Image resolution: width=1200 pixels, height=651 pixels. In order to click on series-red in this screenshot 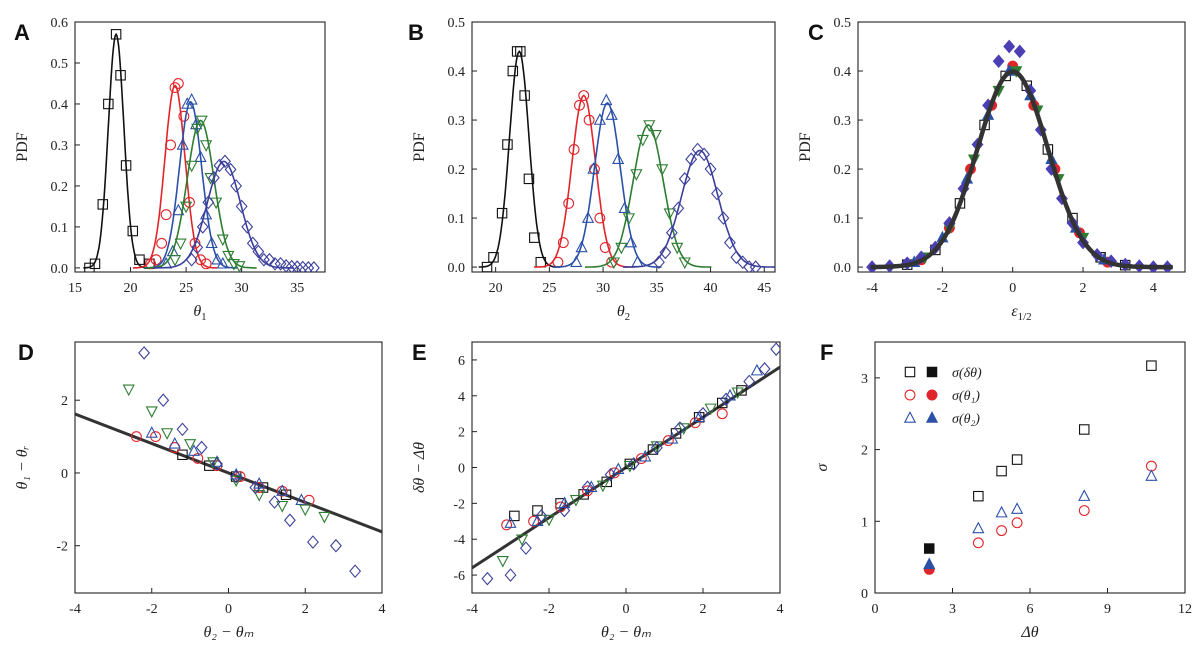, I will do `click(175, 174)`.